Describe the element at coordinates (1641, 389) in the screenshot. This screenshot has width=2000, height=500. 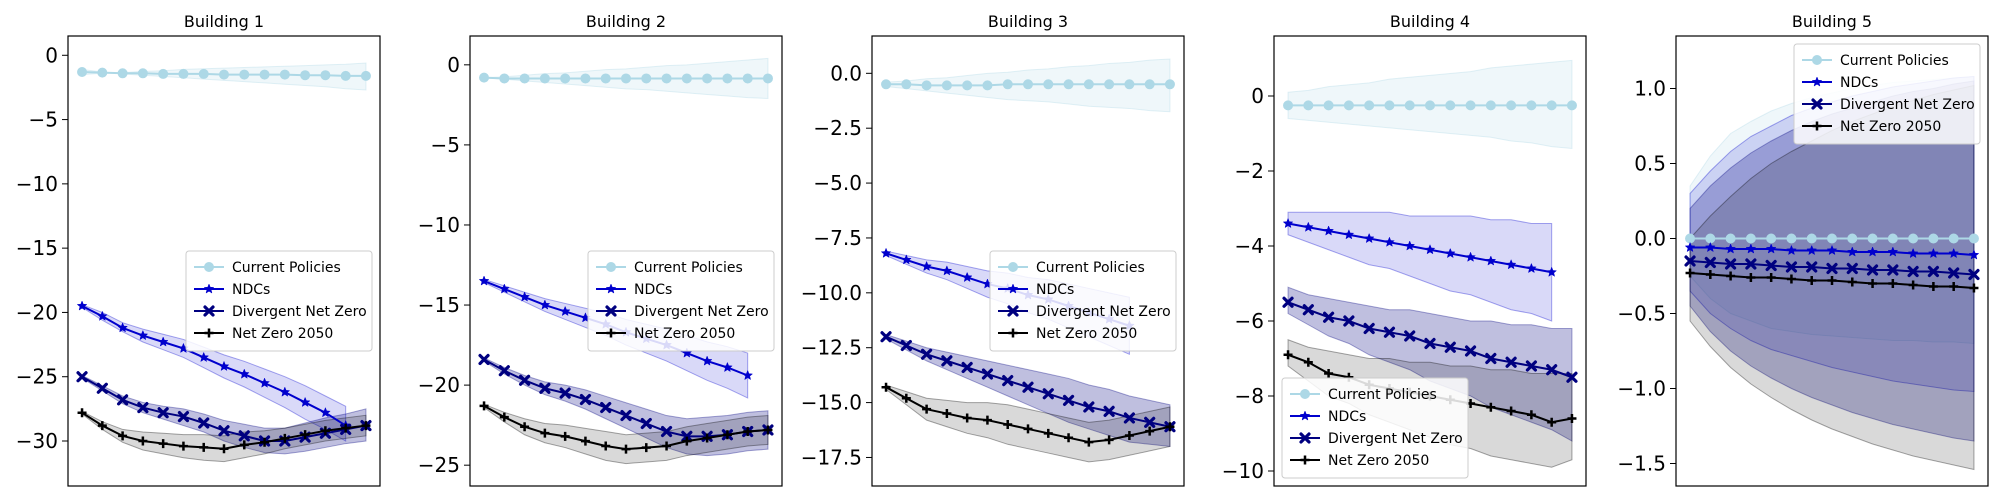
I see `y-tick-label: −1.0` at that location.